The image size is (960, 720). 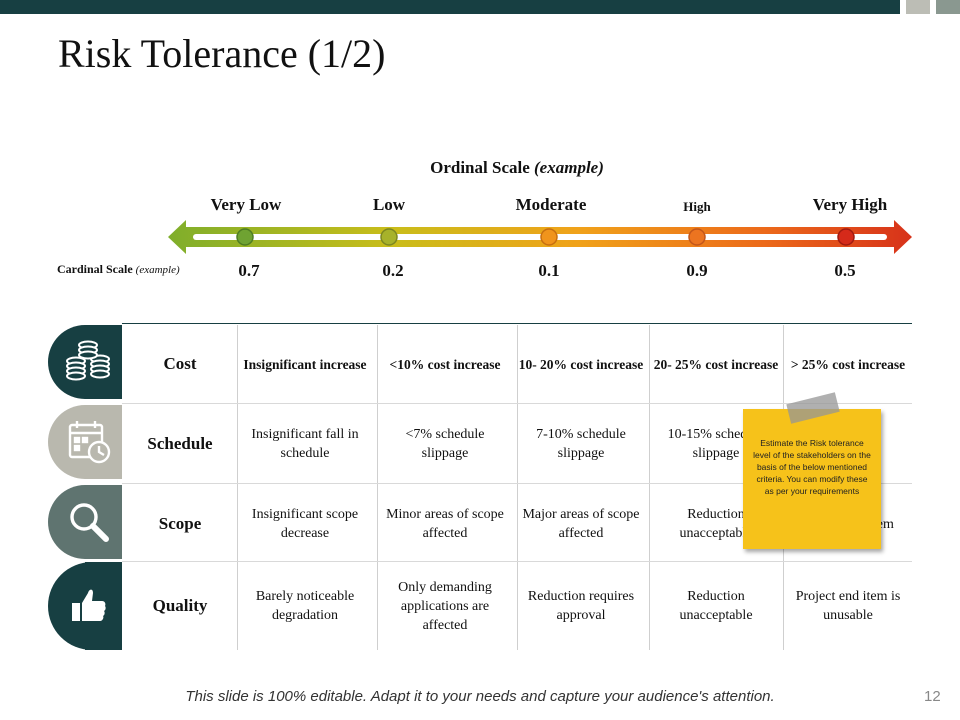 I want to click on table-cell: 20- 25% cost increase, so click(x=716, y=364).